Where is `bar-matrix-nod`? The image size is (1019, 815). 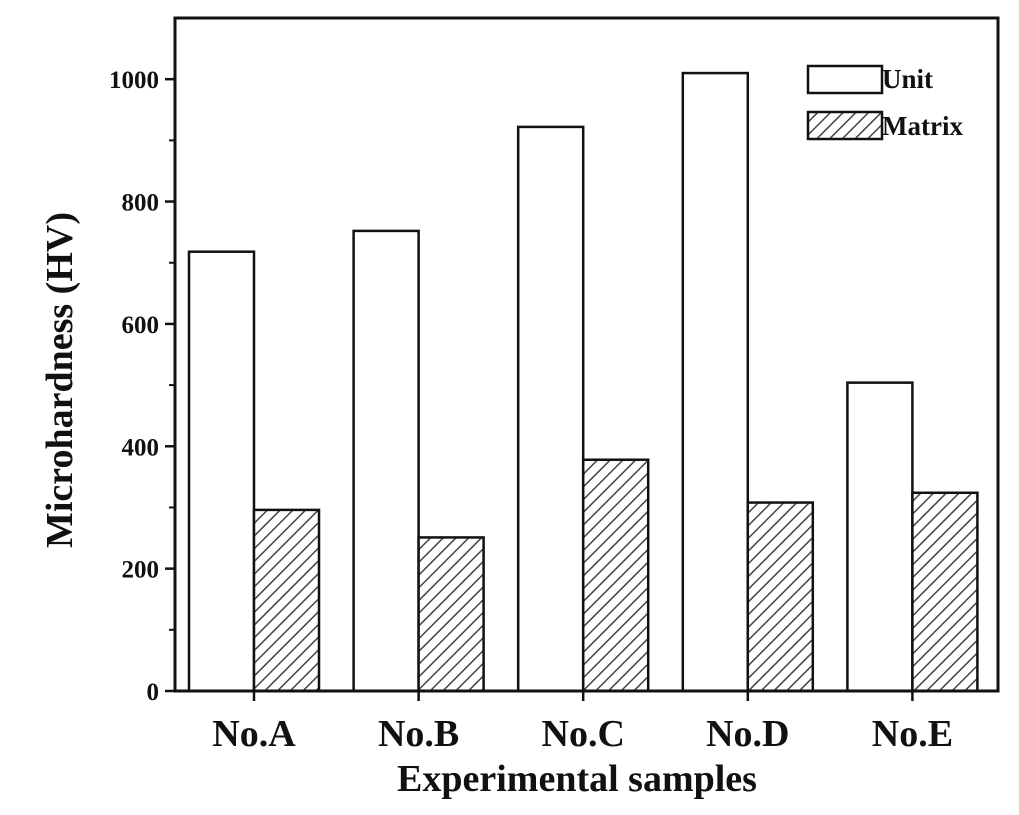 bar-matrix-nod is located at coordinates (780, 597).